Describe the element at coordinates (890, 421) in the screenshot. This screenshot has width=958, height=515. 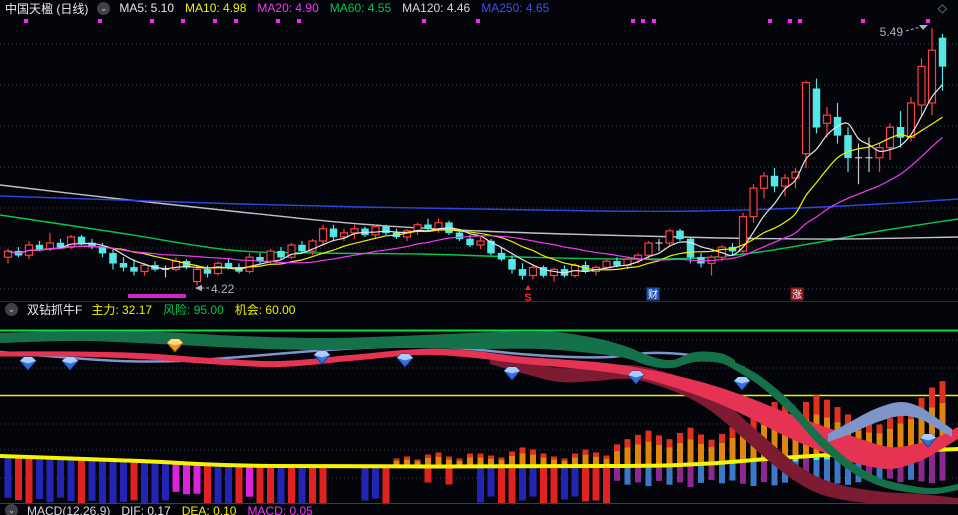
I see `steelblue-band` at that location.